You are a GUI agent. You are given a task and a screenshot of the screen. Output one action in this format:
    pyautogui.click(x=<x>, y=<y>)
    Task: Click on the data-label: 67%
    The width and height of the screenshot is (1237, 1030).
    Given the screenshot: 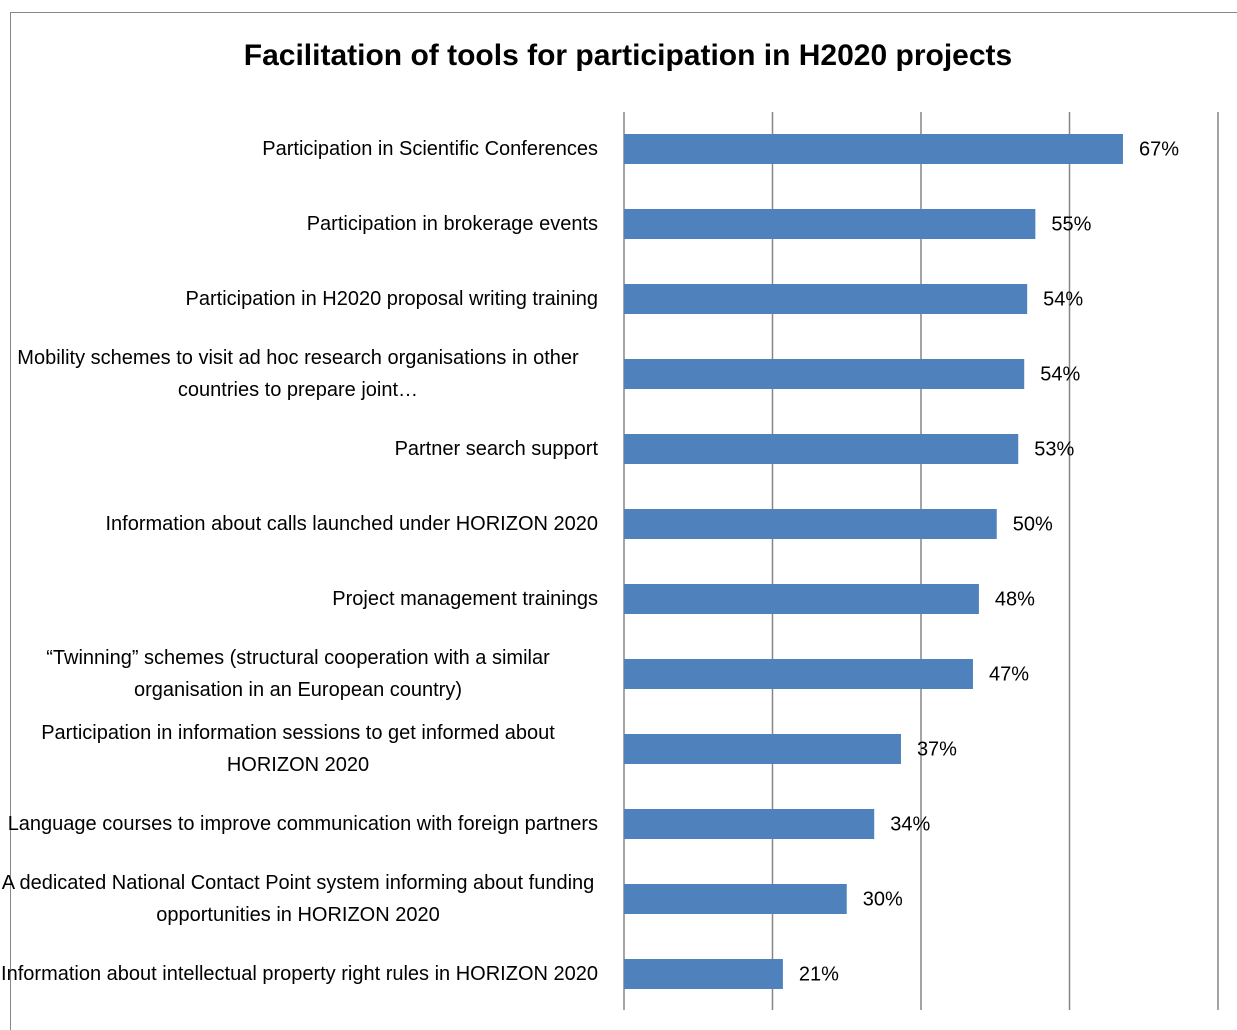 What is the action you would take?
    pyautogui.click(x=1159, y=149)
    